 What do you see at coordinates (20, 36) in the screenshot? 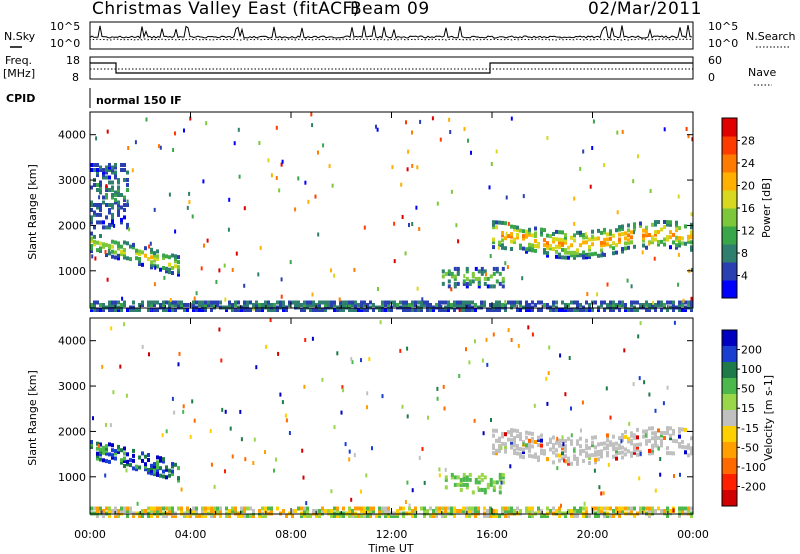
I see `nsky-label: N.Sky` at bounding box center [20, 36].